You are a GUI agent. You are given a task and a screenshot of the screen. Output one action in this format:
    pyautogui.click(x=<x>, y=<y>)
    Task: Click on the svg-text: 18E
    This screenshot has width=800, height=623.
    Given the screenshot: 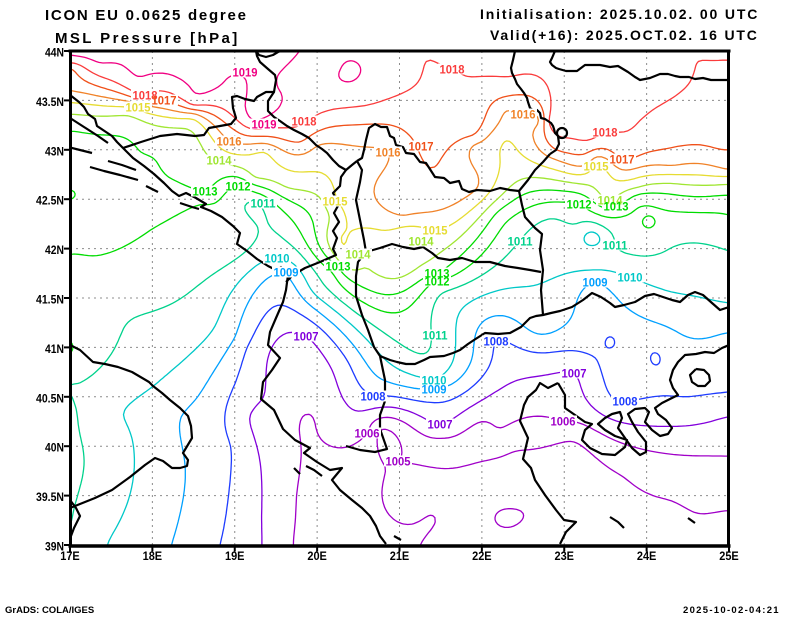 What is the action you would take?
    pyautogui.click(x=153, y=556)
    